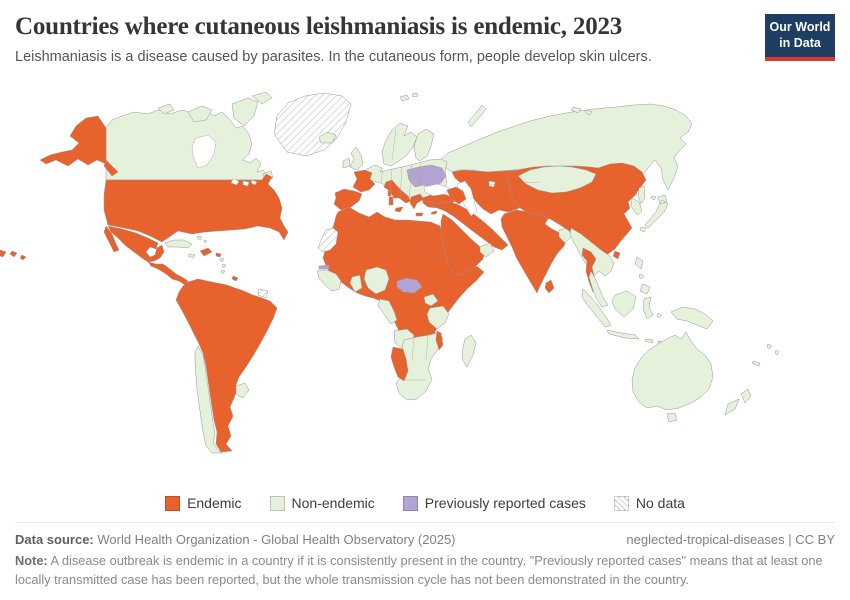 This screenshot has height=600, width=850. I want to click on dataset-cc-link: neglected-tropical-diseases | CC BY, so click(730, 539).